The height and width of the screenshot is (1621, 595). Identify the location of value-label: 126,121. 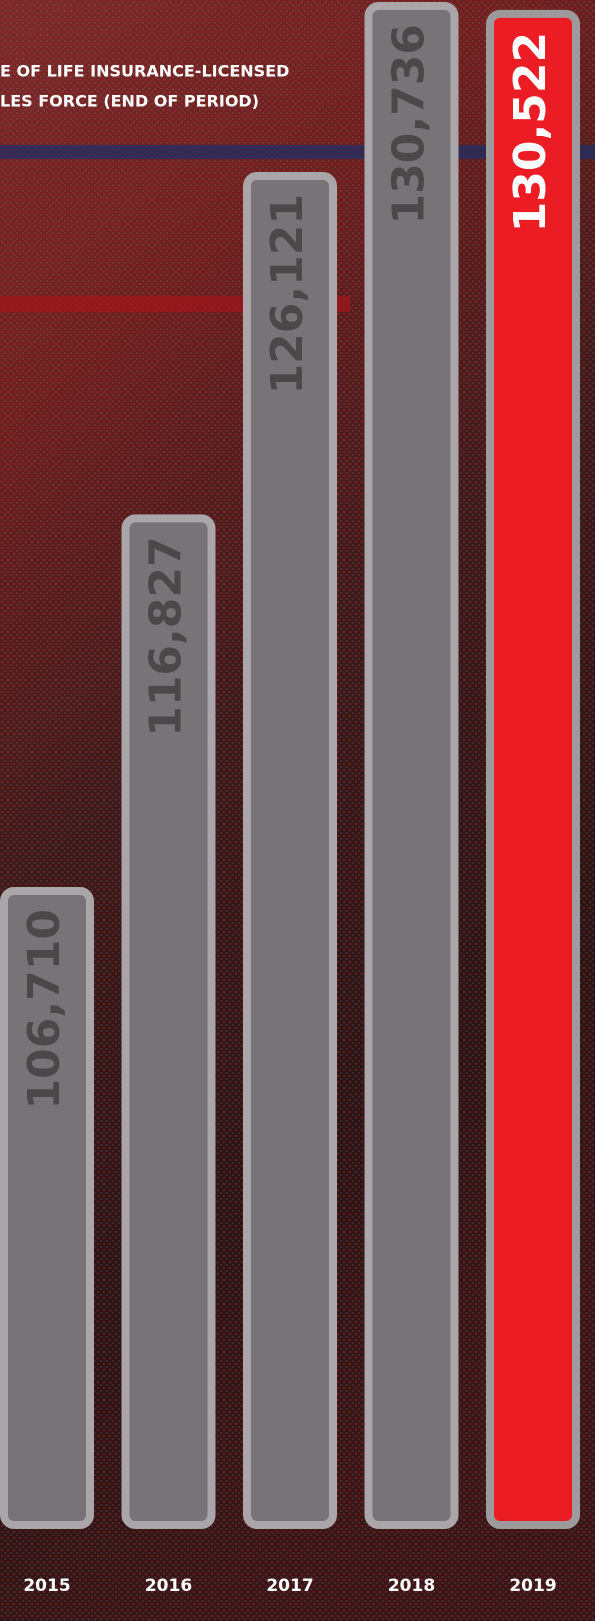
(287, 294).